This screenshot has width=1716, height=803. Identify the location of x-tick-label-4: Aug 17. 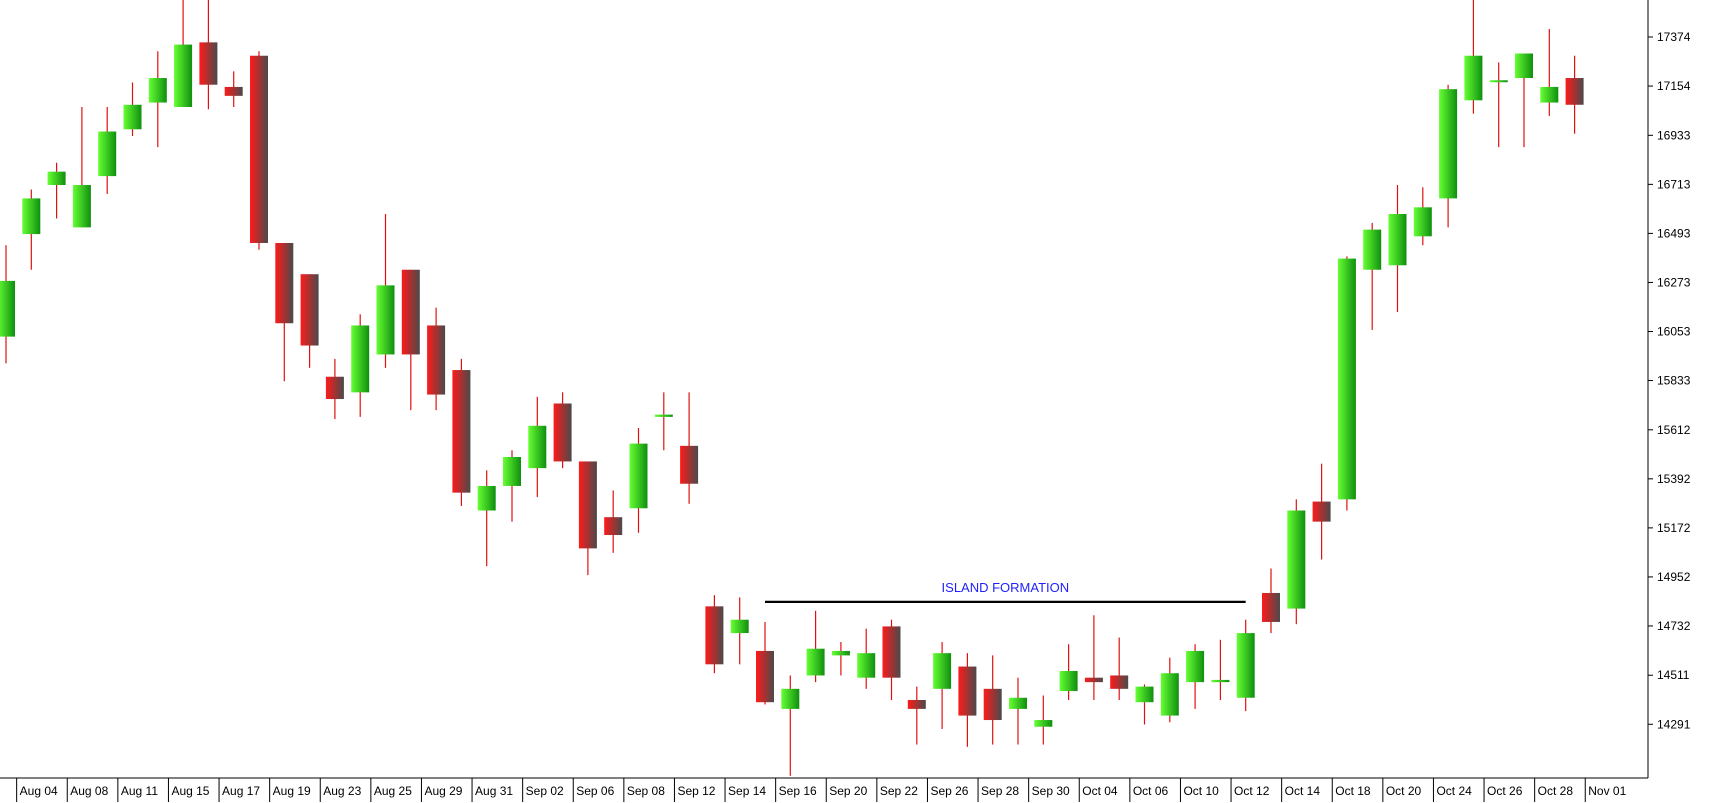
(241, 791).